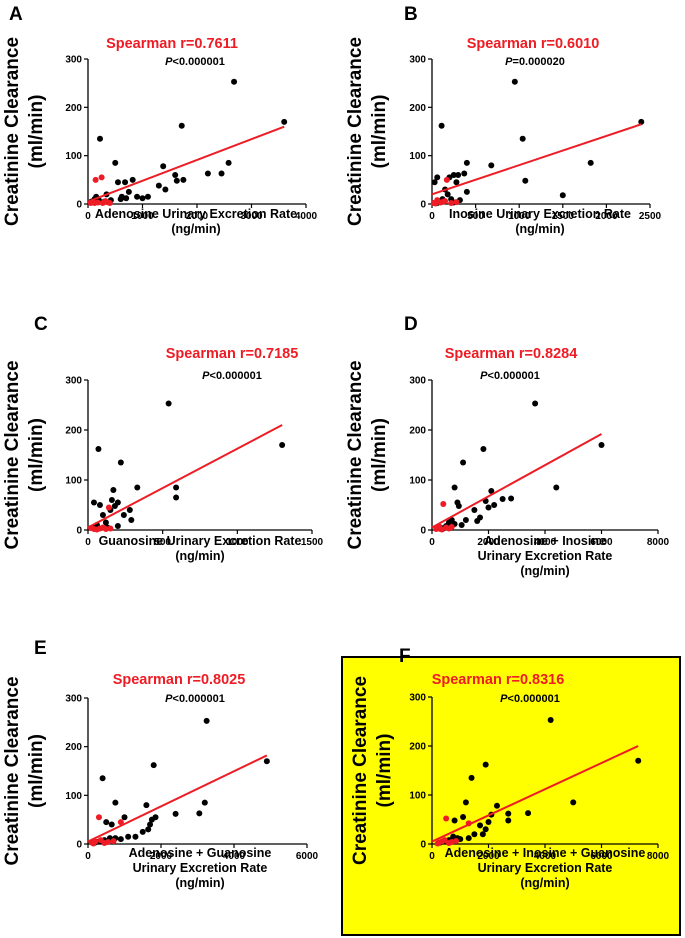 This screenshot has width=685, height=938. What do you see at coordinates (200, 853) in the screenshot?
I see `x-axis-label: Adenosine + Guanosine` at bounding box center [200, 853].